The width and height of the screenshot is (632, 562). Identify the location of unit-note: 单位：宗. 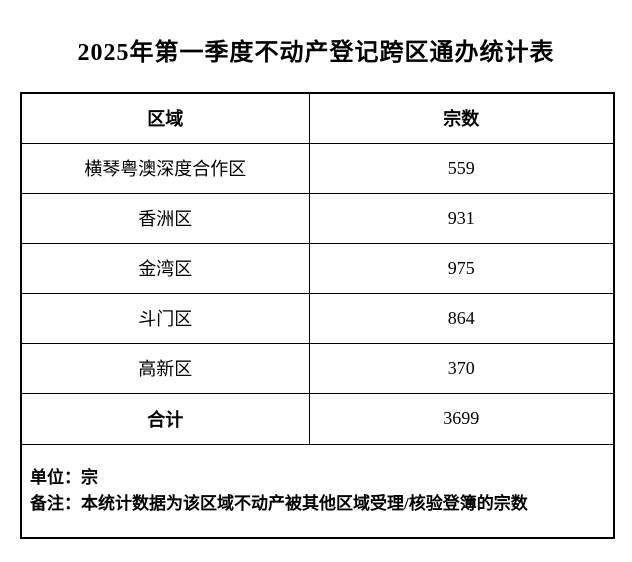
(64, 477).